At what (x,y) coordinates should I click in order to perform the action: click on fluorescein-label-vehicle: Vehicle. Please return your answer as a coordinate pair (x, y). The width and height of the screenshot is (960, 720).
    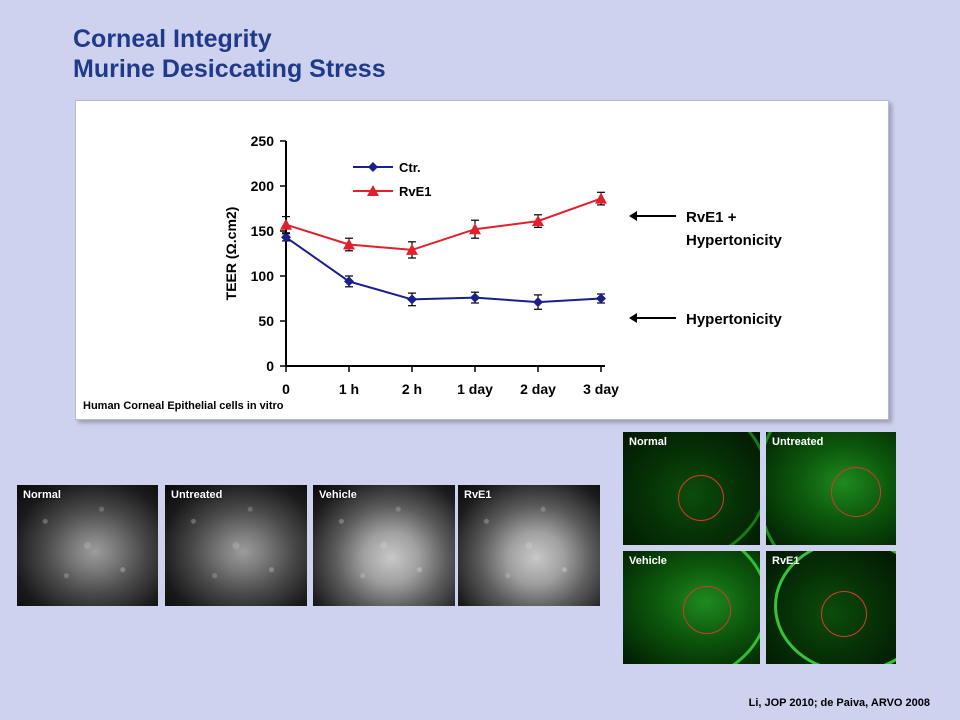
    Looking at the image, I should click on (648, 561).